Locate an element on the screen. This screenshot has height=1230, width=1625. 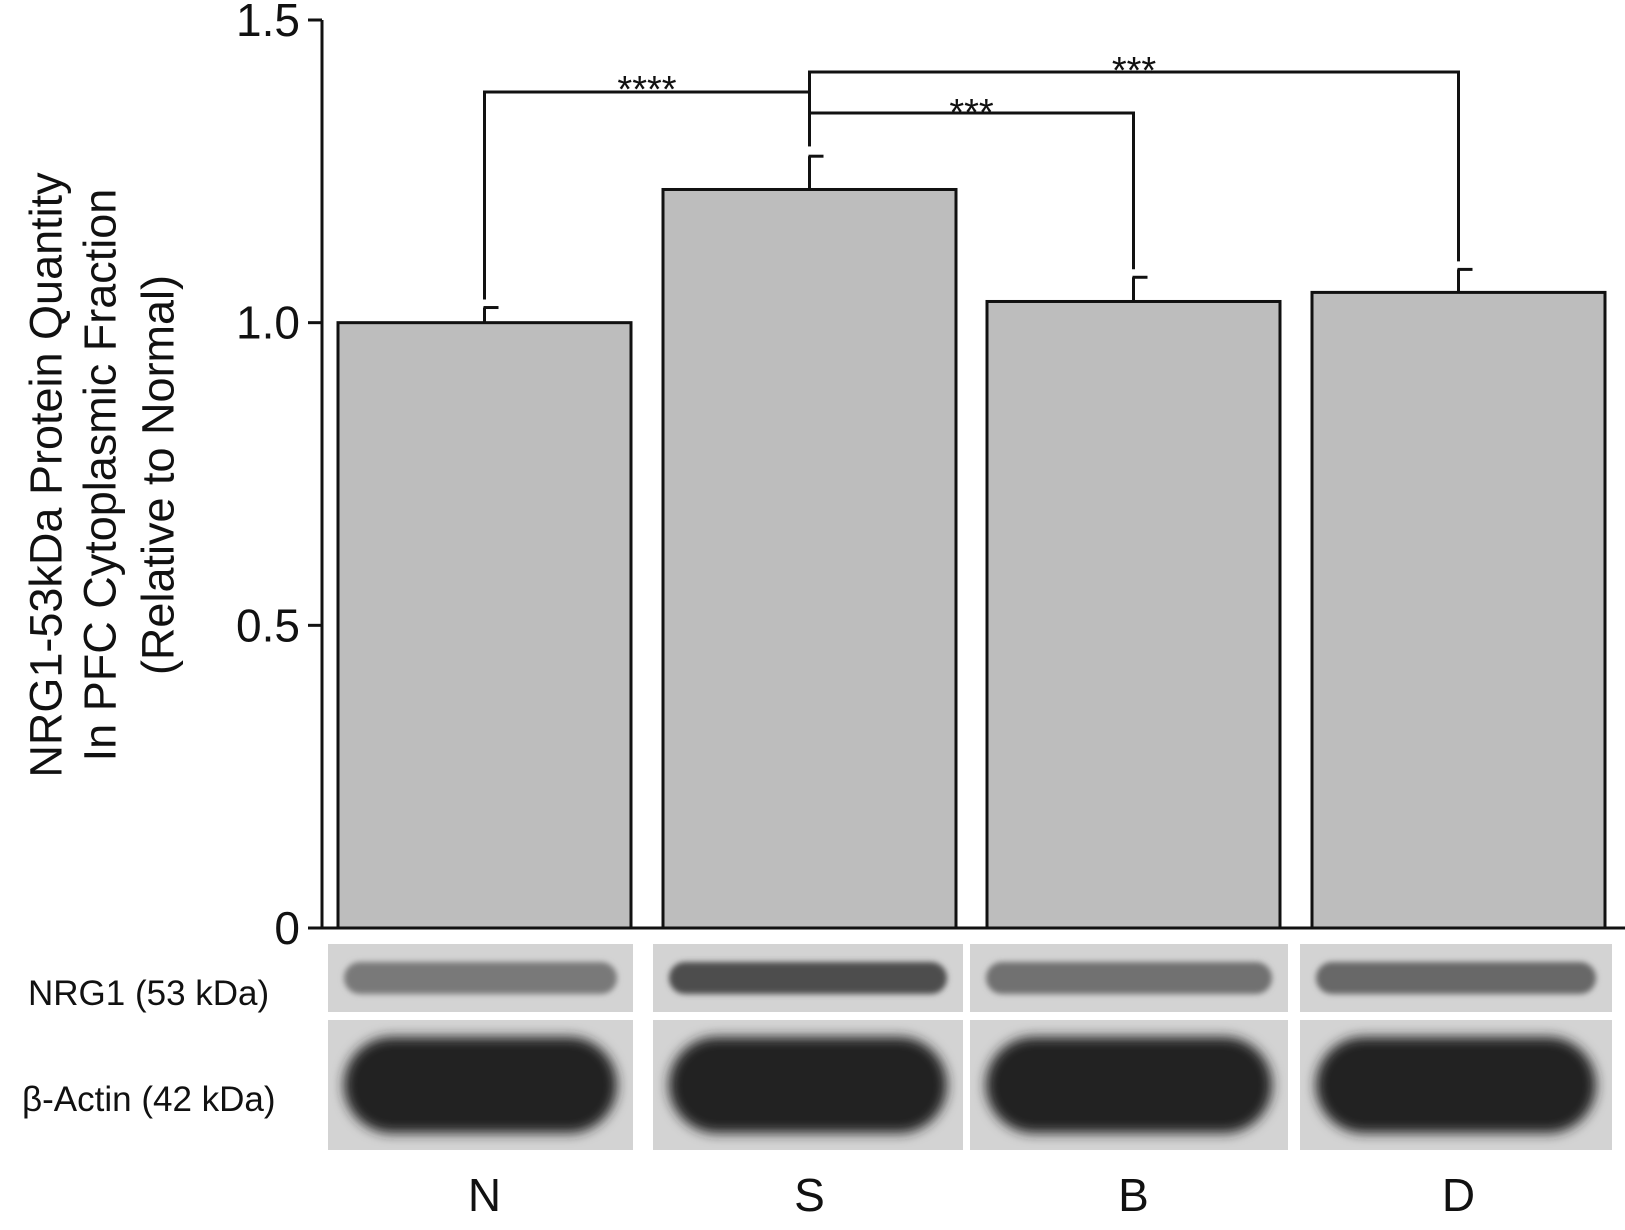
significance-label-B: *** is located at coordinates (971, 113).